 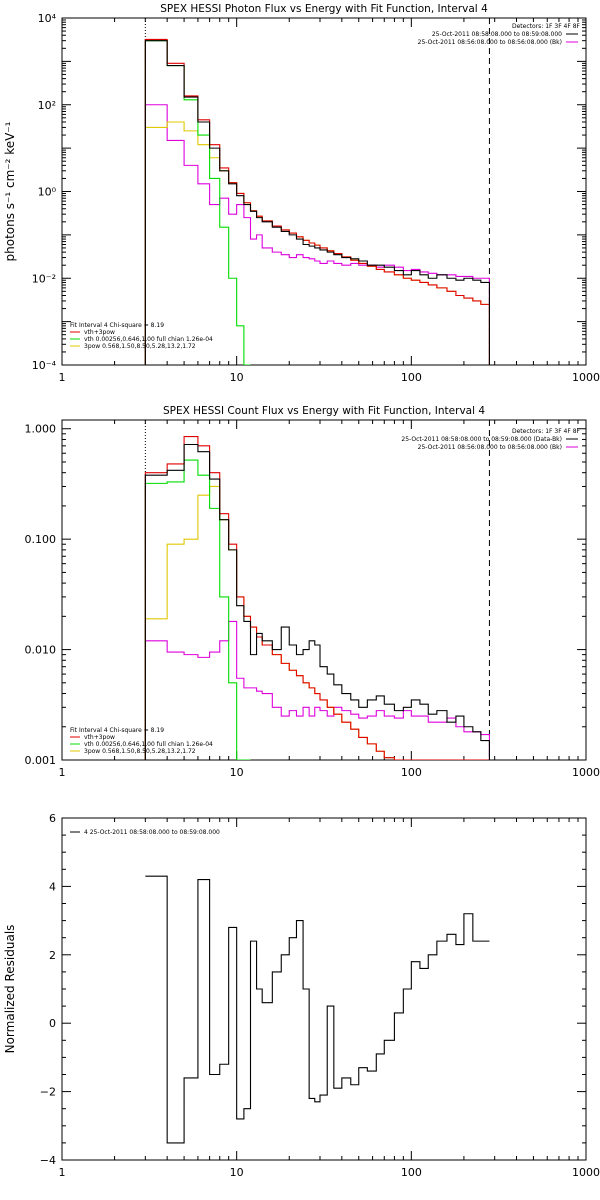 I want to click on y-tick-label: 4, so click(x=52, y=886).